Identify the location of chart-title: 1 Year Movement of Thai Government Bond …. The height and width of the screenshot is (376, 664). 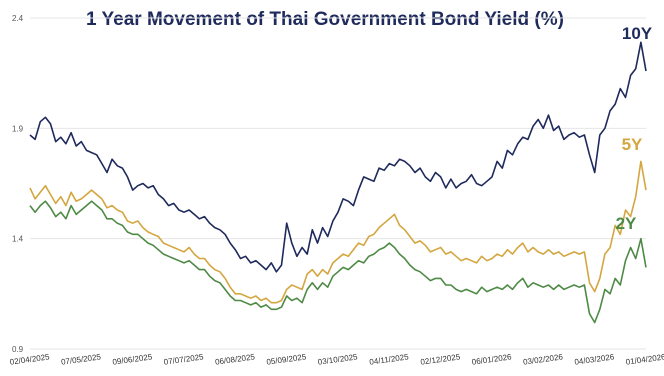
(325, 19).